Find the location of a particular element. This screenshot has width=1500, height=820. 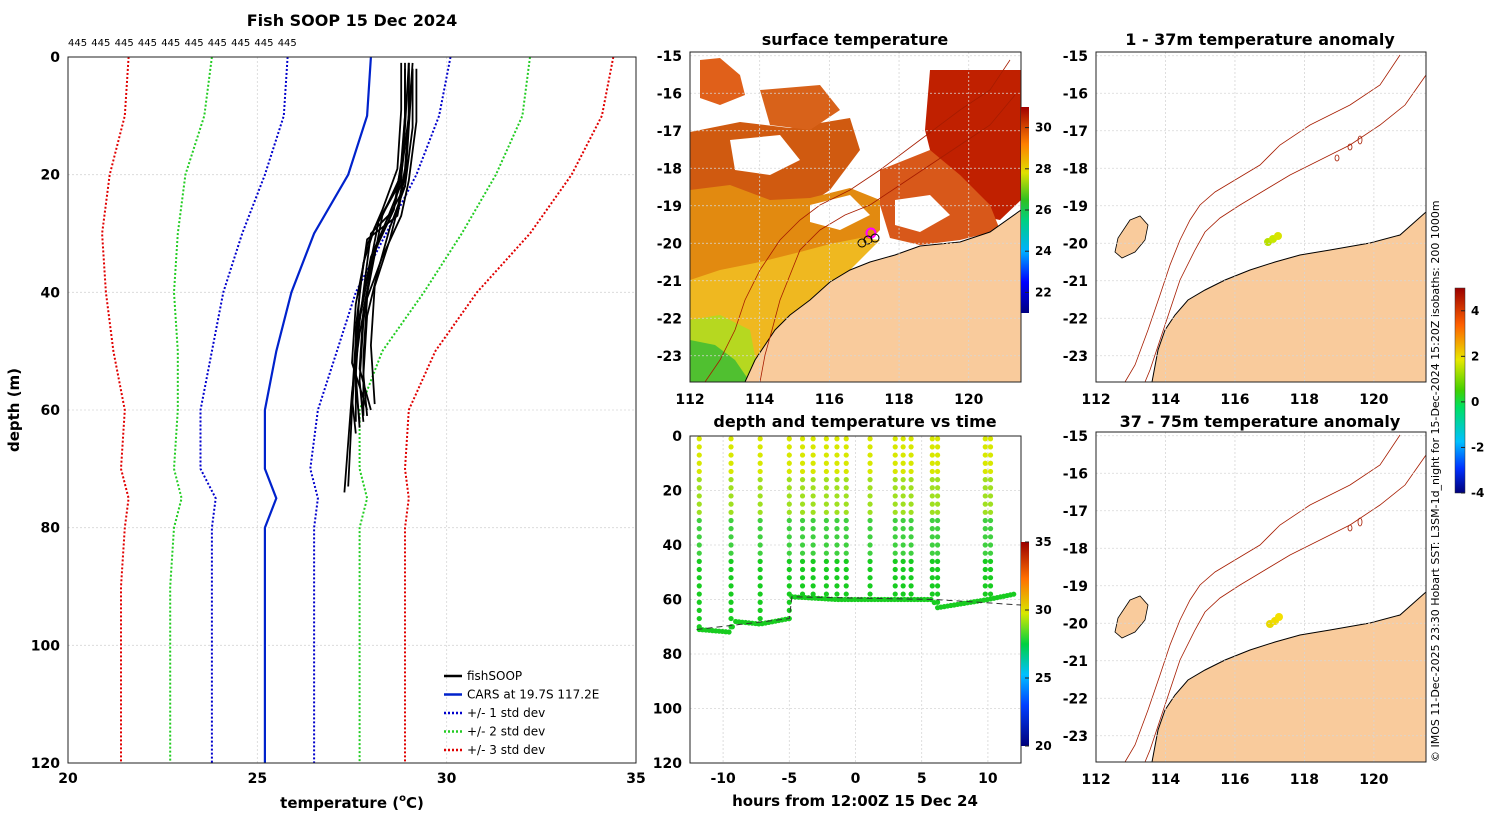

anom2-lon-tick-label: 118 is located at coordinates (1304, 780).